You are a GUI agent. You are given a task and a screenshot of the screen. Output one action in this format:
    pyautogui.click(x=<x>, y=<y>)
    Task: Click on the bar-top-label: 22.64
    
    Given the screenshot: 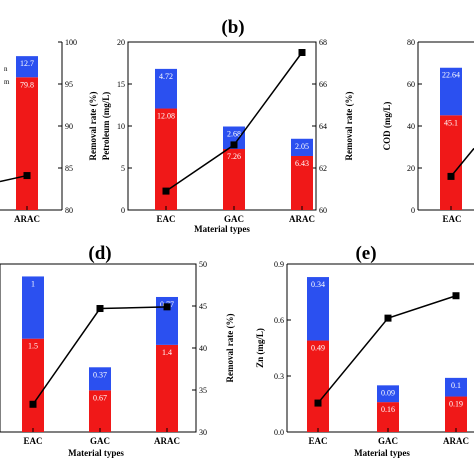 What is the action you would take?
    pyautogui.click(x=451, y=75)
    